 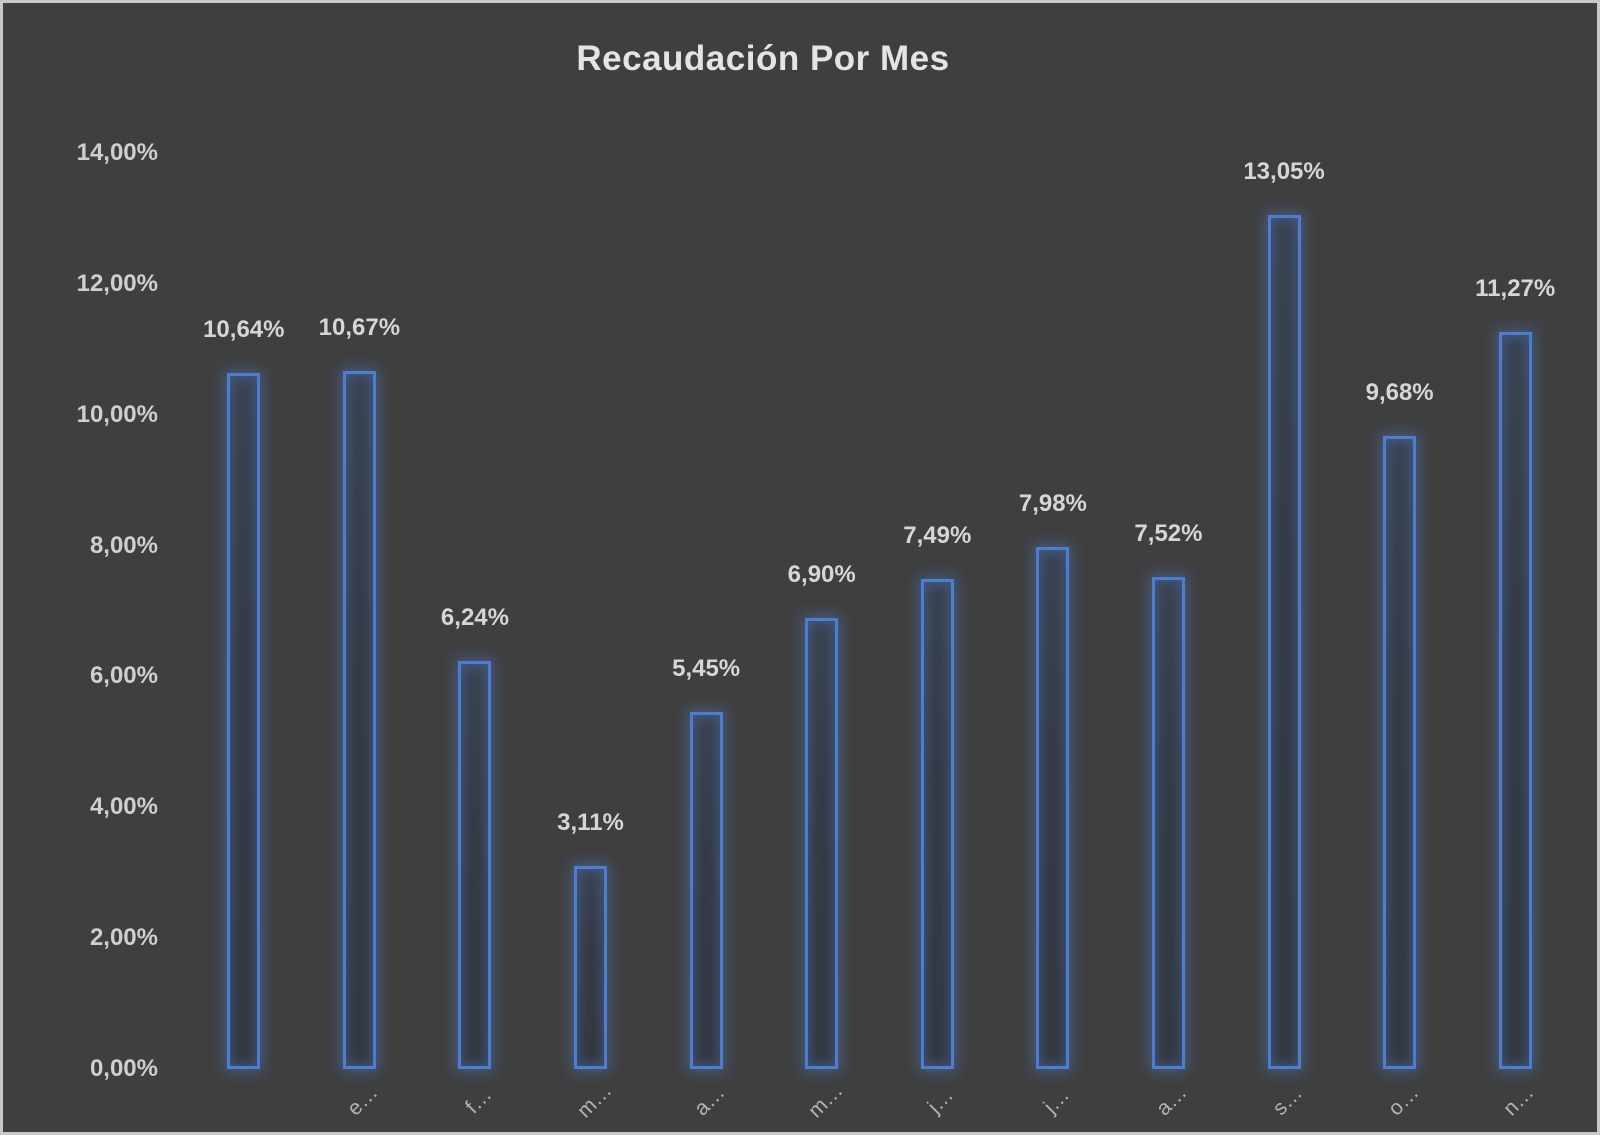 I want to click on data-label-2: 10,67%, so click(x=359, y=327).